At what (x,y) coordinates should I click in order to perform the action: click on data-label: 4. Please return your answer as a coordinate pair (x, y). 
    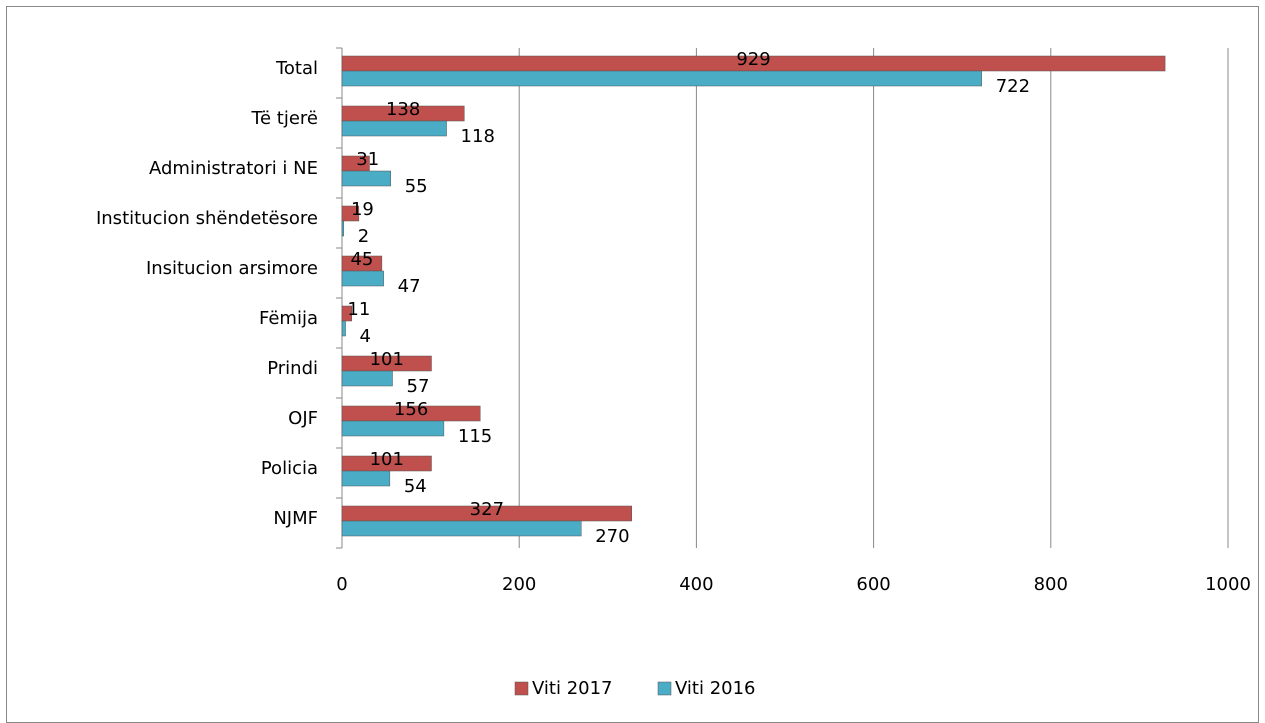
    Looking at the image, I should click on (365, 336).